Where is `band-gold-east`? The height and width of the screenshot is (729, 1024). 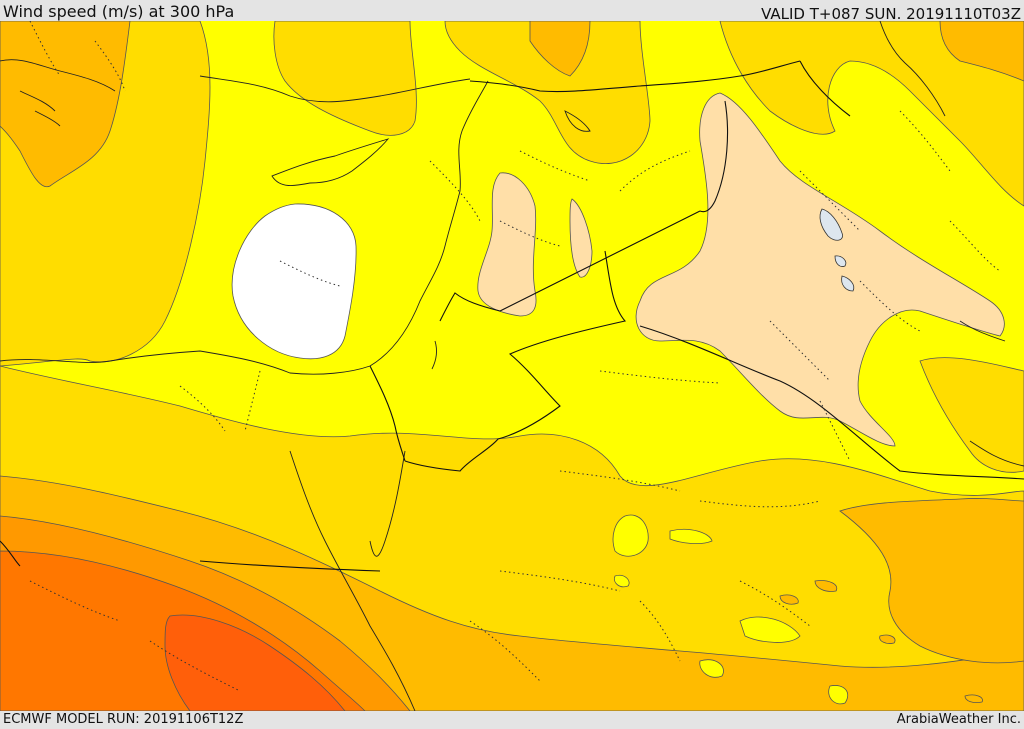
band-gold-east is located at coordinates (971, 415).